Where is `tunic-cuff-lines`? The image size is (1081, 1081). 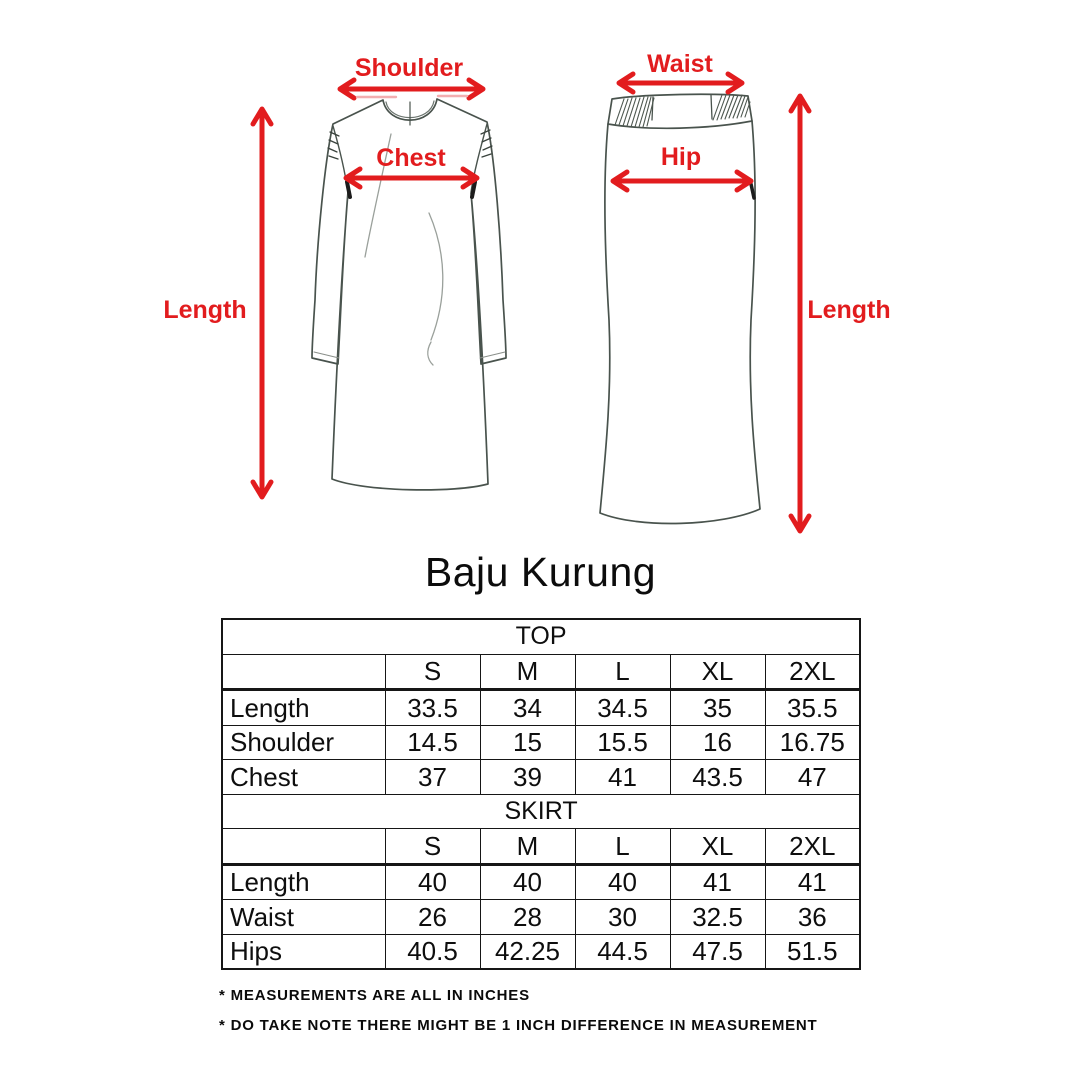
tunic-cuff-lines is located at coordinates (409, 355).